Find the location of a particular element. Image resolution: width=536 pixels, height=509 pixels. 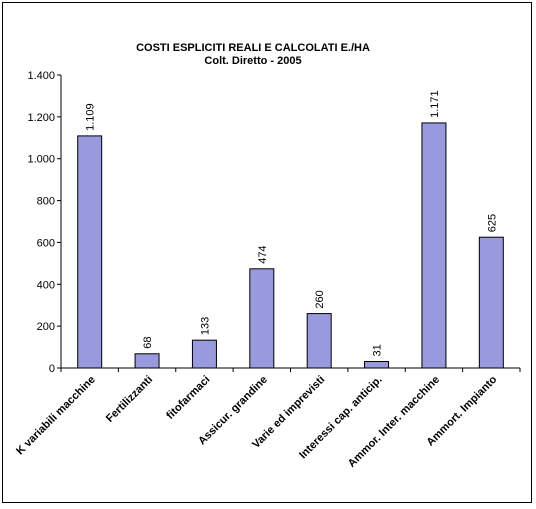

category-label-2: fitofarmaci is located at coordinates (188, 398).